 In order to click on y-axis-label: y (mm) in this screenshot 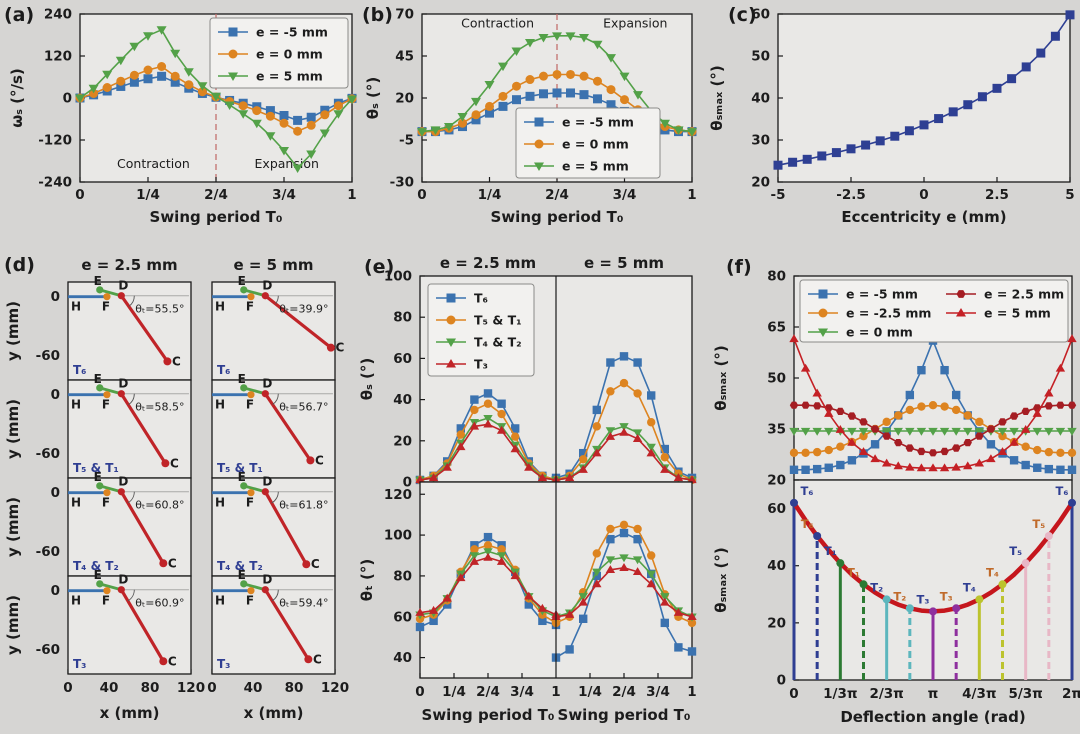, I will do `click(13, 625)`.